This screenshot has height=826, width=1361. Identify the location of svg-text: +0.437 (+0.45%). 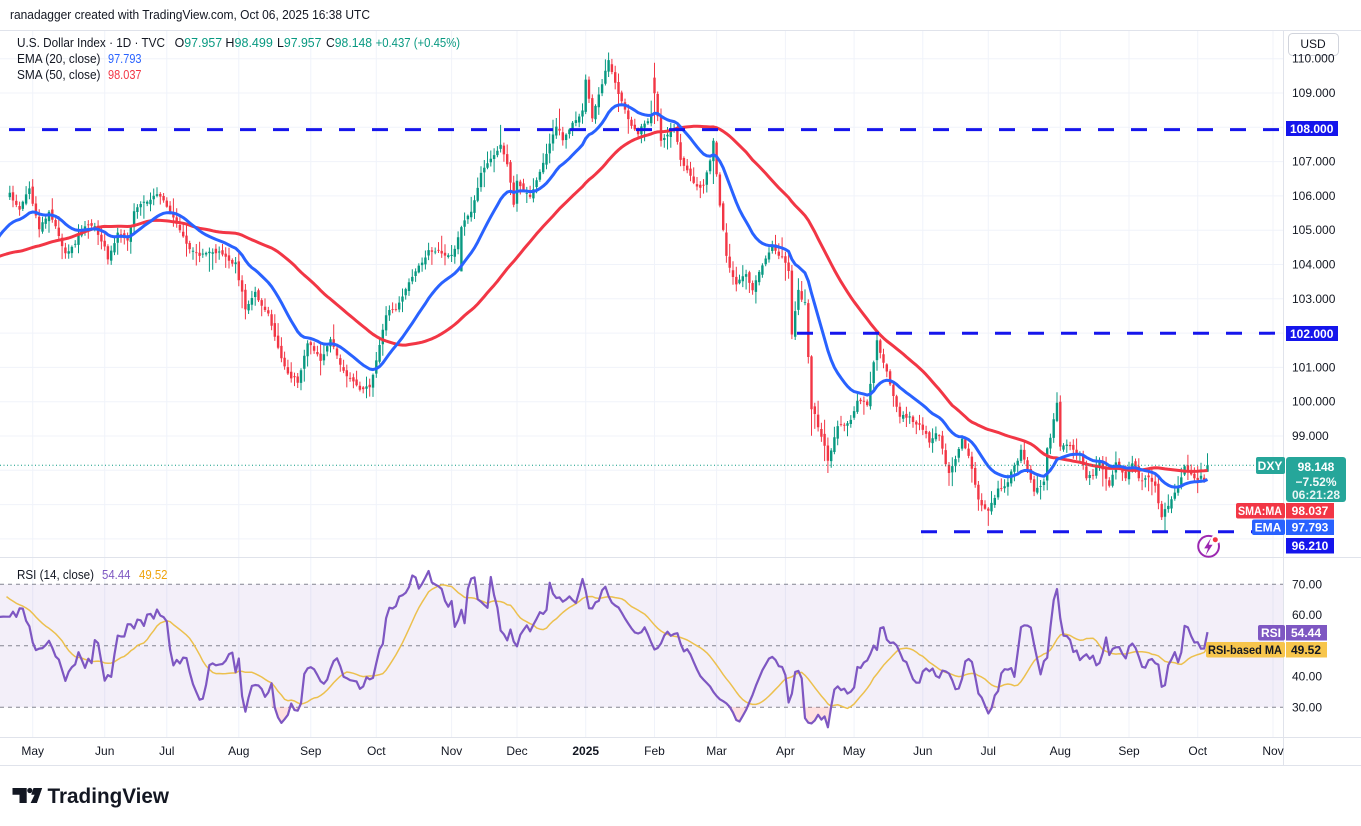
(418, 42).